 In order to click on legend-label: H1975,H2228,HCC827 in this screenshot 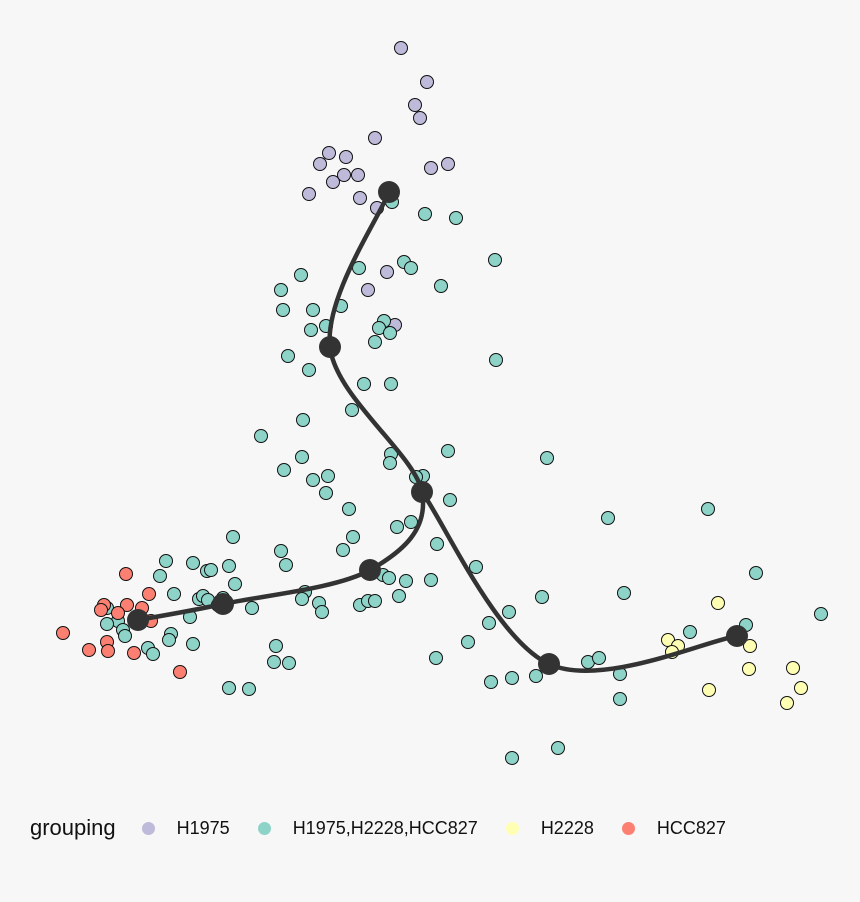, I will do `click(385, 827)`.